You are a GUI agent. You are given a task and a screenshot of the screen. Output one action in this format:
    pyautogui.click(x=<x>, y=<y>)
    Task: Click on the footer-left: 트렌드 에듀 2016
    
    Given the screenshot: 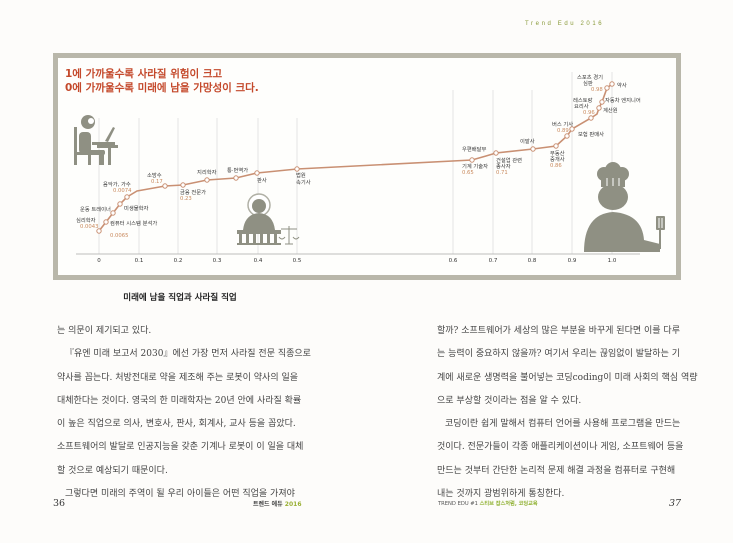 What is the action you would take?
    pyautogui.click(x=277, y=503)
    